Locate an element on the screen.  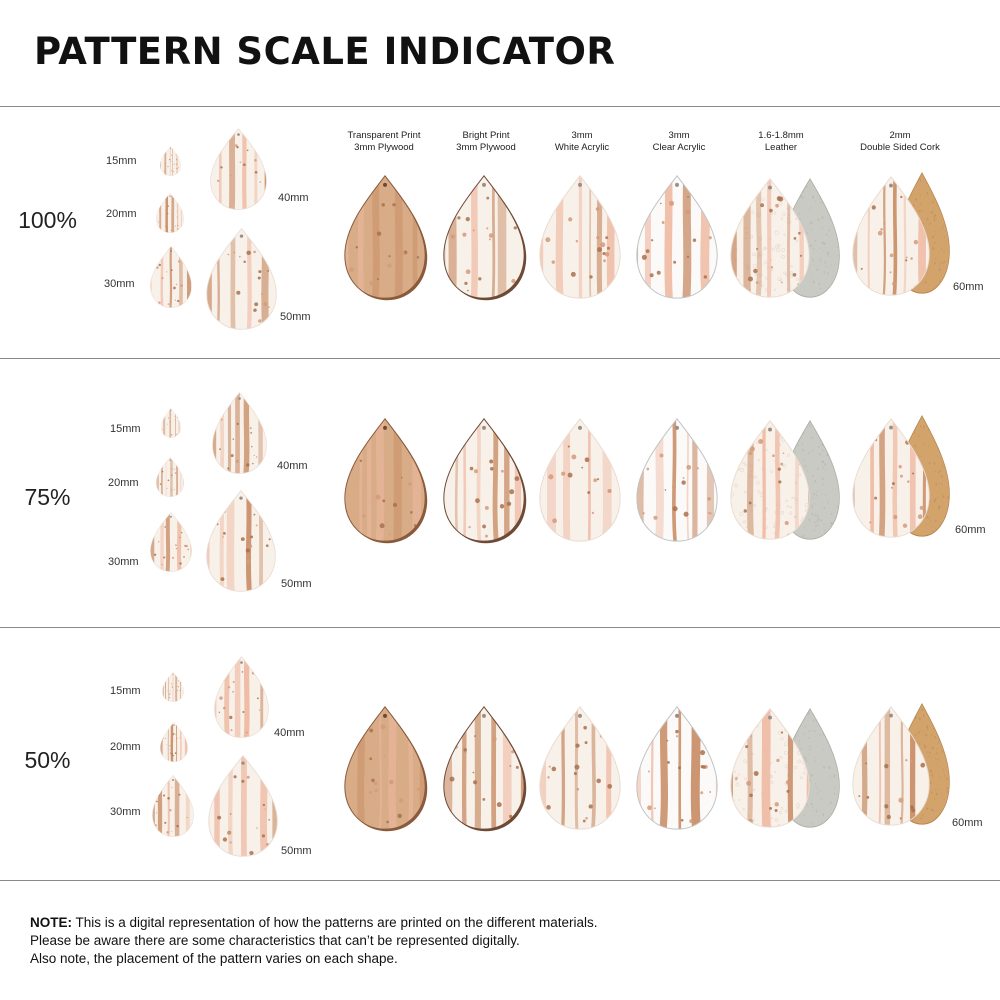
material-line2: Double Sided Cork is located at coordinates (900, 147).